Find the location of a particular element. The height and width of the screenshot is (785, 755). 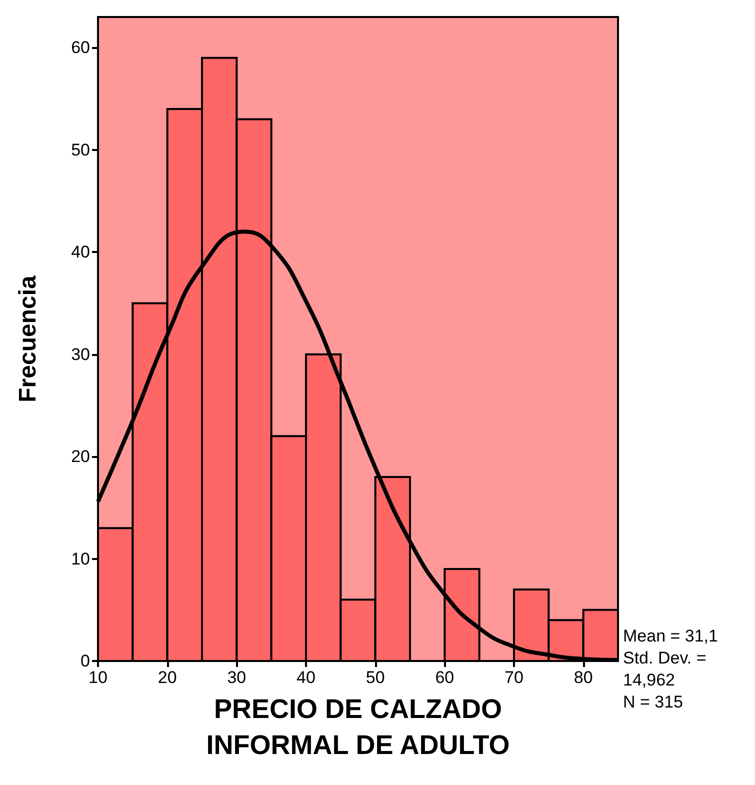

y-tick-label: 30 is located at coordinates (80, 354).